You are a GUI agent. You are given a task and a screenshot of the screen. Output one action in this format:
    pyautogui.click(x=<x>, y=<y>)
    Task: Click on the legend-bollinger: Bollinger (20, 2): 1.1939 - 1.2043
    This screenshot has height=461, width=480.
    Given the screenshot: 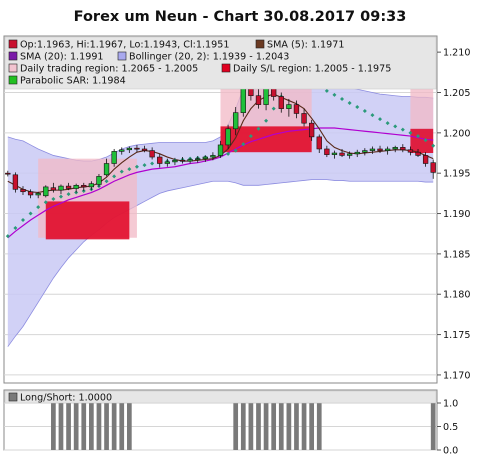 What is the action you would take?
    pyautogui.click(x=209, y=57)
    